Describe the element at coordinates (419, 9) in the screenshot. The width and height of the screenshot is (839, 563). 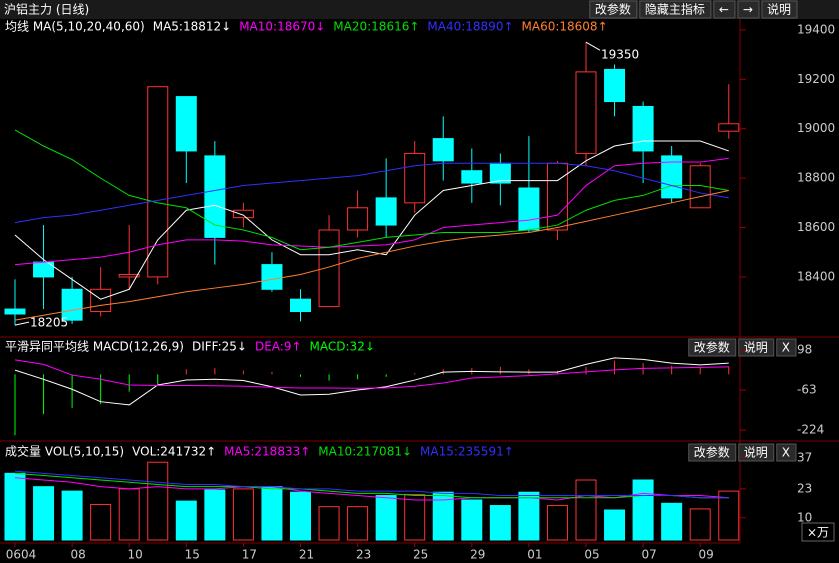
I see `header-bar` at that location.